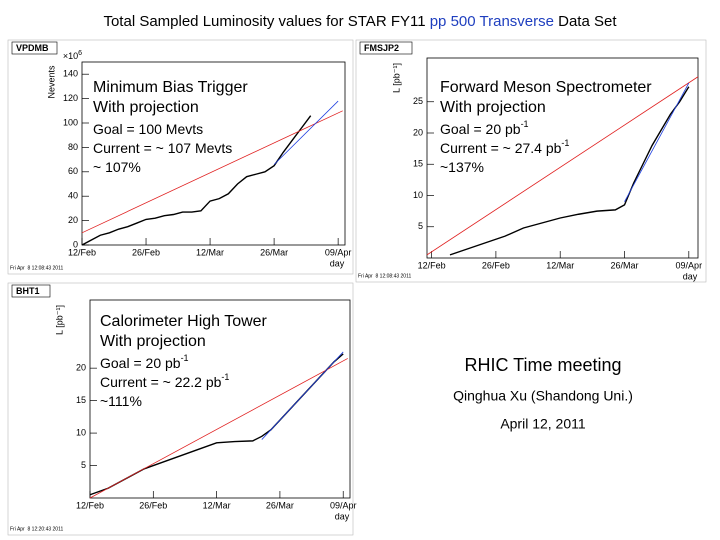 The width and height of the screenshot is (720, 540). I want to click on annotation: ~137%, so click(462, 167).